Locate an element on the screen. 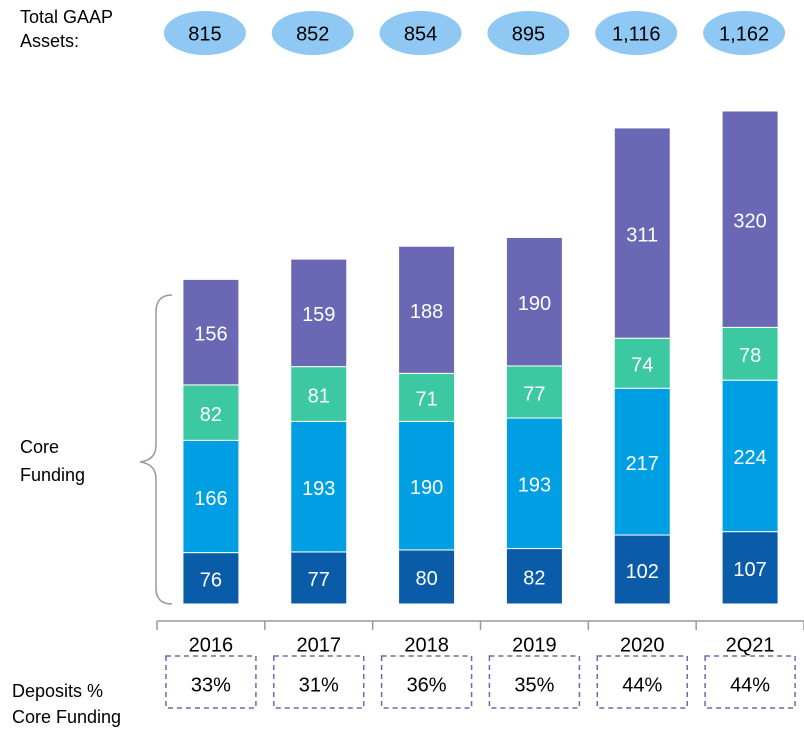 The height and width of the screenshot is (735, 804). asset-value: 852 is located at coordinates (312, 34).